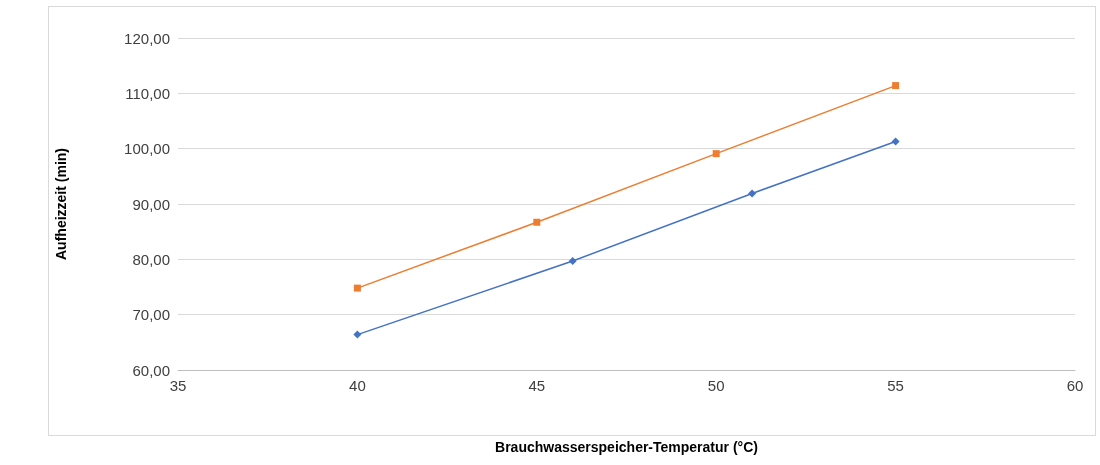 The image size is (1100, 465). I want to click on y-tick-label: 110,00, so click(147, 93).